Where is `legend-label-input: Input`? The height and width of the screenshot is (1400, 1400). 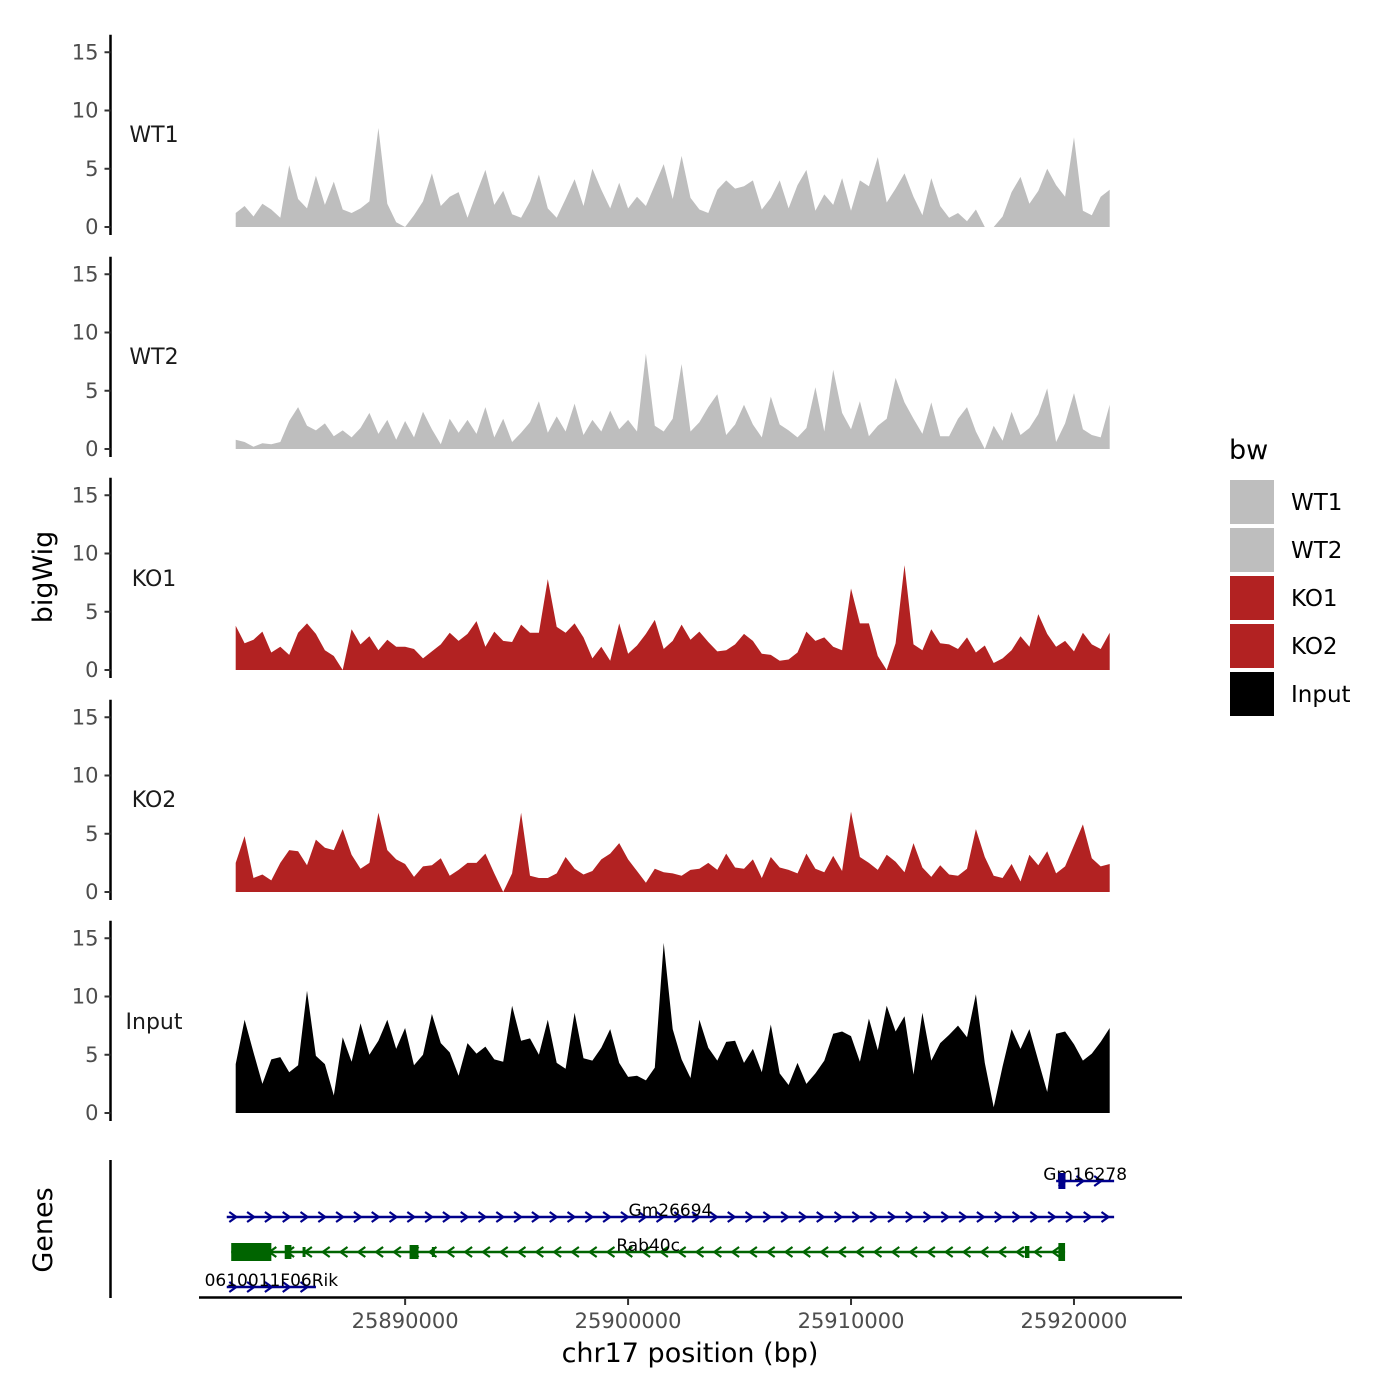 legend-label-input: Input is located at coordinates (1321, 695).